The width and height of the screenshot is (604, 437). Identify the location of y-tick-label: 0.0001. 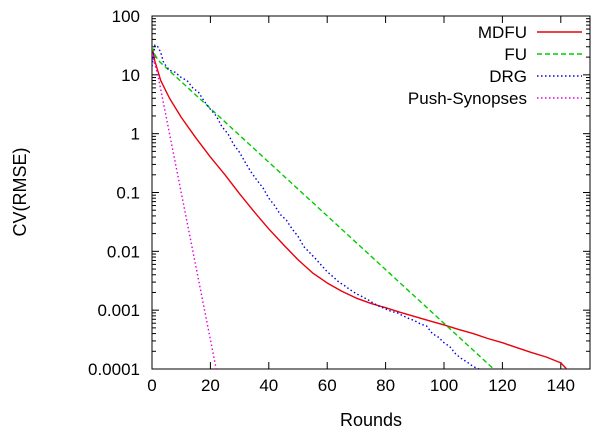
(114, 369).